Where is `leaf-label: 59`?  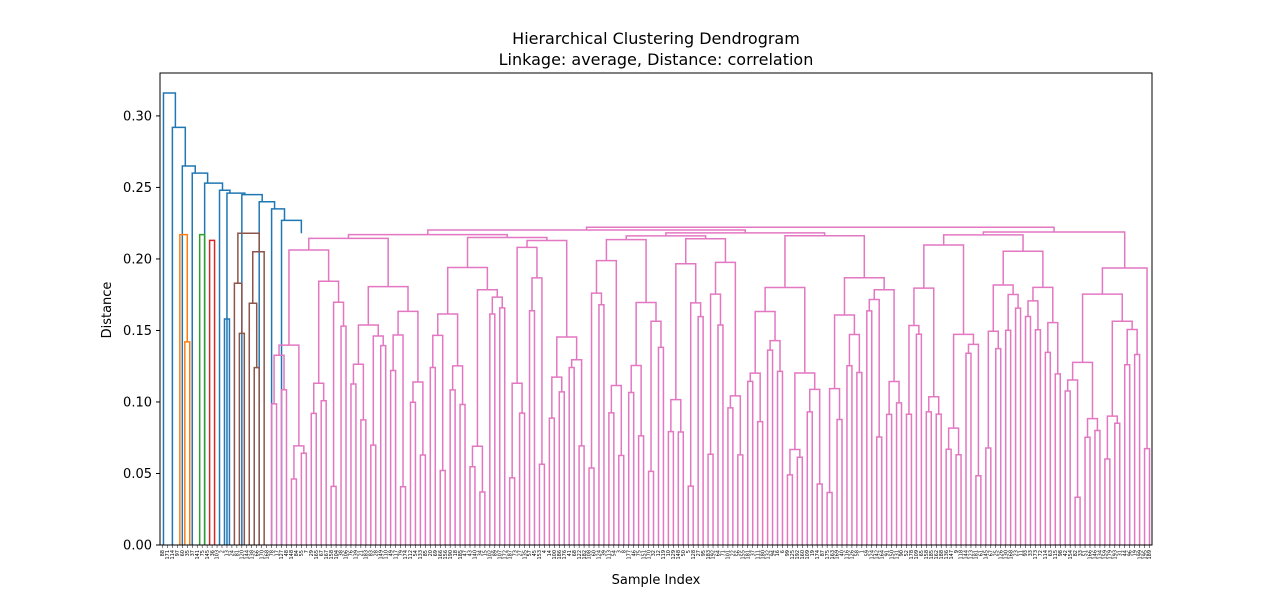 leaf-label: 59 is located at coordinates (868, 553).